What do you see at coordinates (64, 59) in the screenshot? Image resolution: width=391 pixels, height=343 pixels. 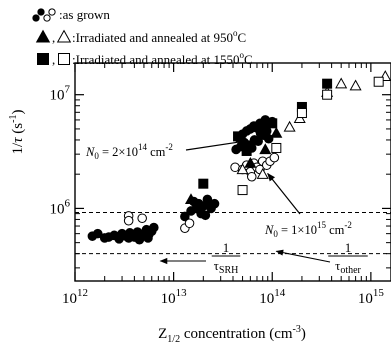 I see `legend-marker-open-square` at bounding box center [64, 59].